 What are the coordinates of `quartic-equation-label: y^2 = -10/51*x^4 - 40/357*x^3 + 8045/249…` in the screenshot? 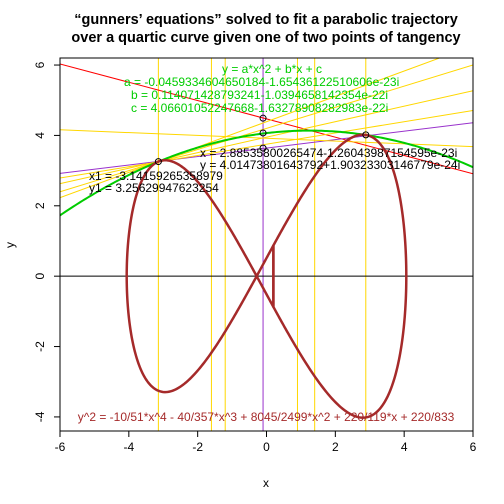 It's located at (266, 417).